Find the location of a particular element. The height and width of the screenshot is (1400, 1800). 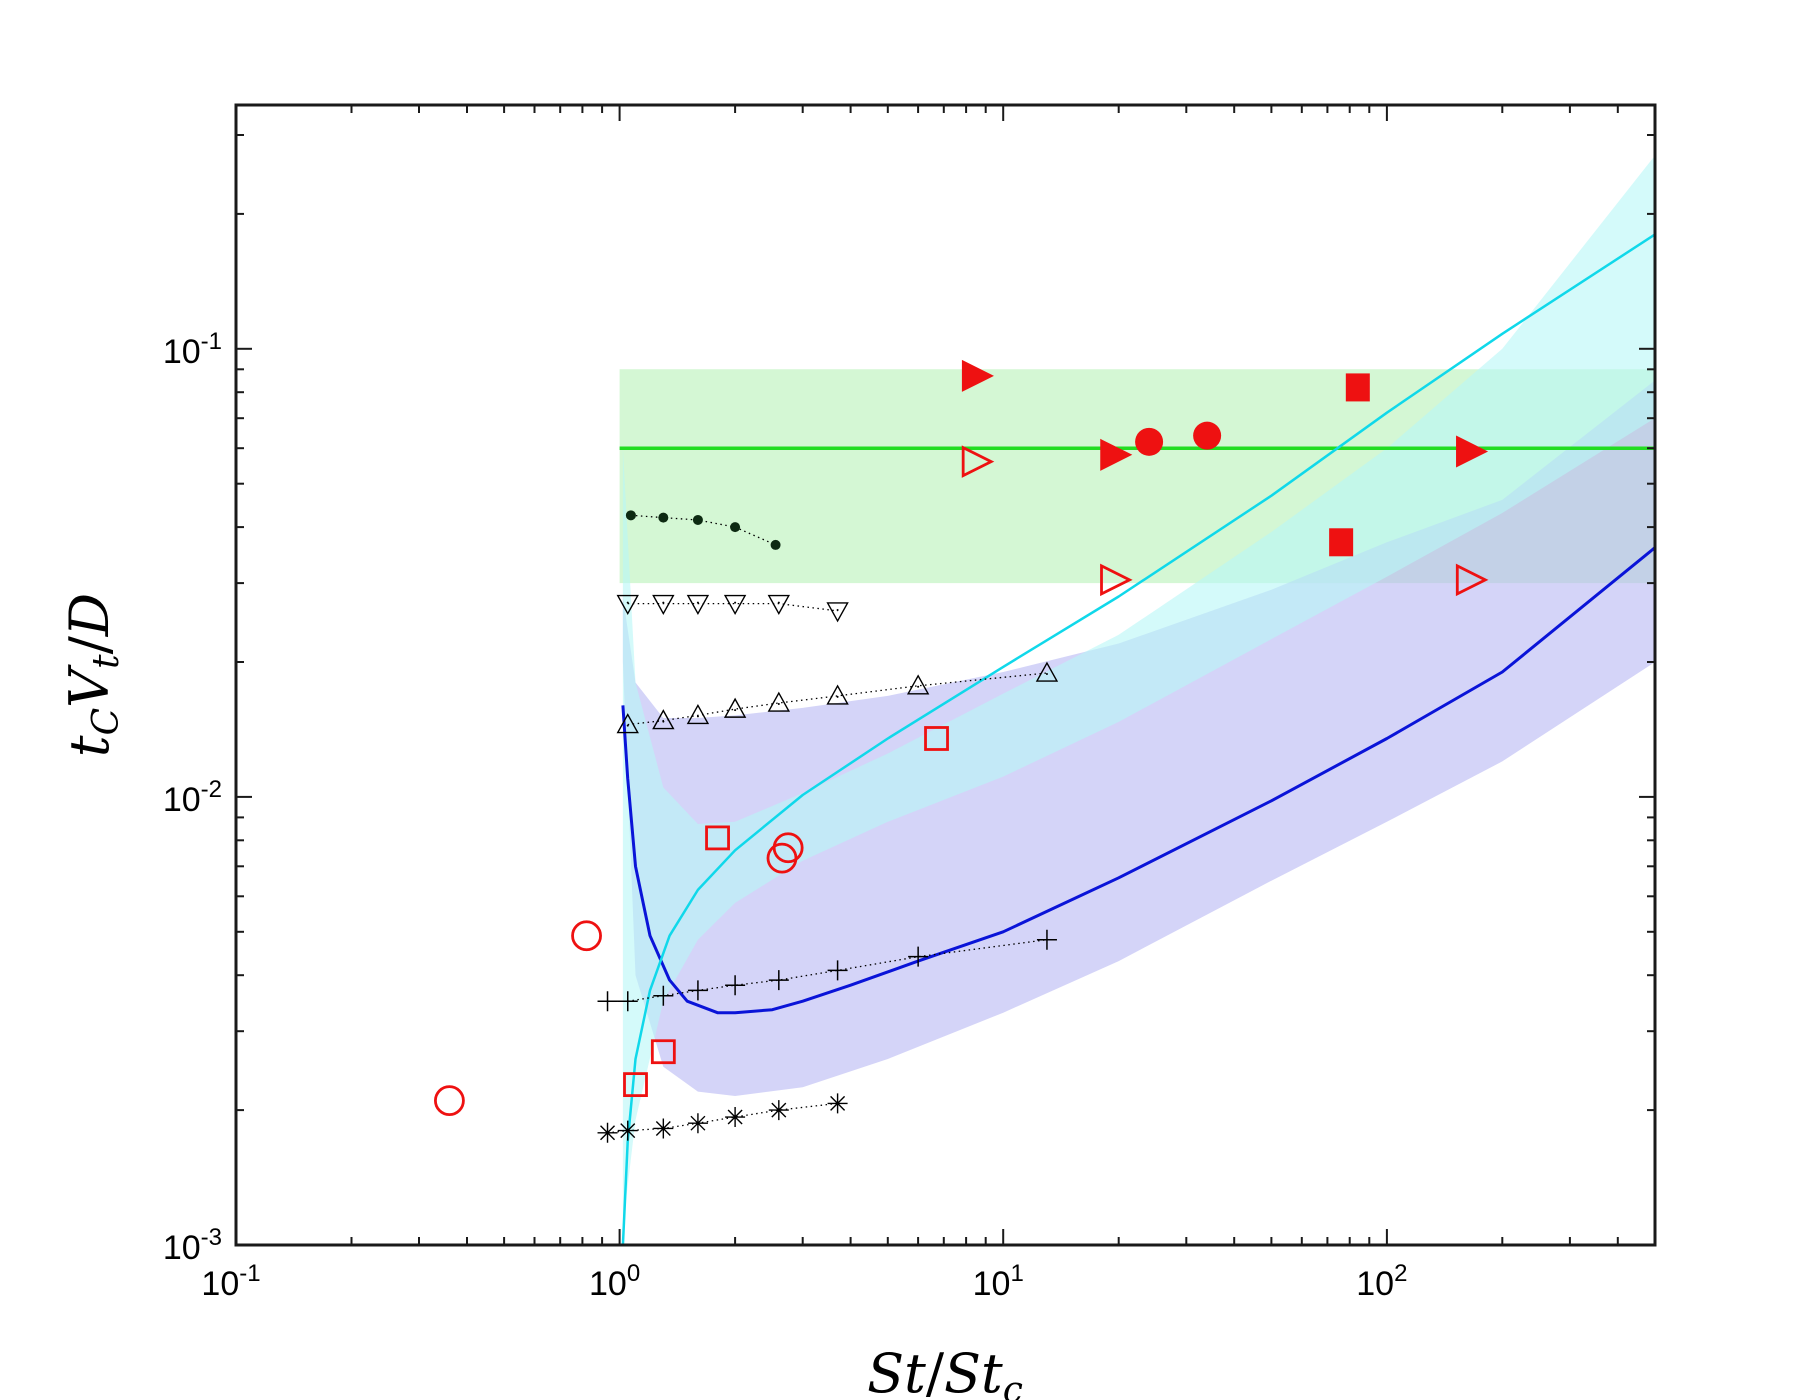

x-tick-label: 10¹ is located at coordinates (998, 1281).